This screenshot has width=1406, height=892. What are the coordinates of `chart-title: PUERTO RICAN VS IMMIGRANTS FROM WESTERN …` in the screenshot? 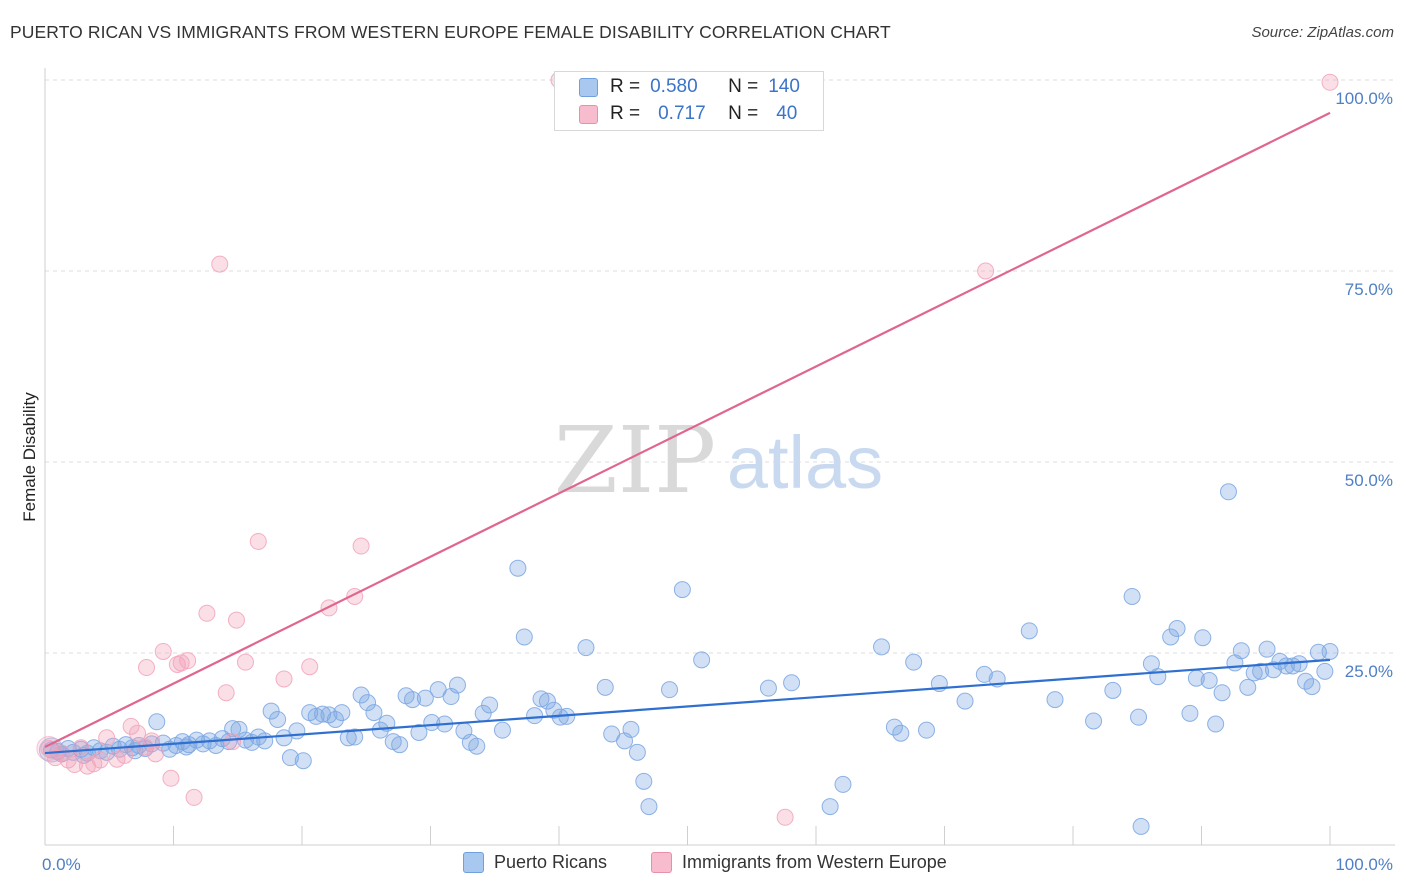 It's located at (450, 32).